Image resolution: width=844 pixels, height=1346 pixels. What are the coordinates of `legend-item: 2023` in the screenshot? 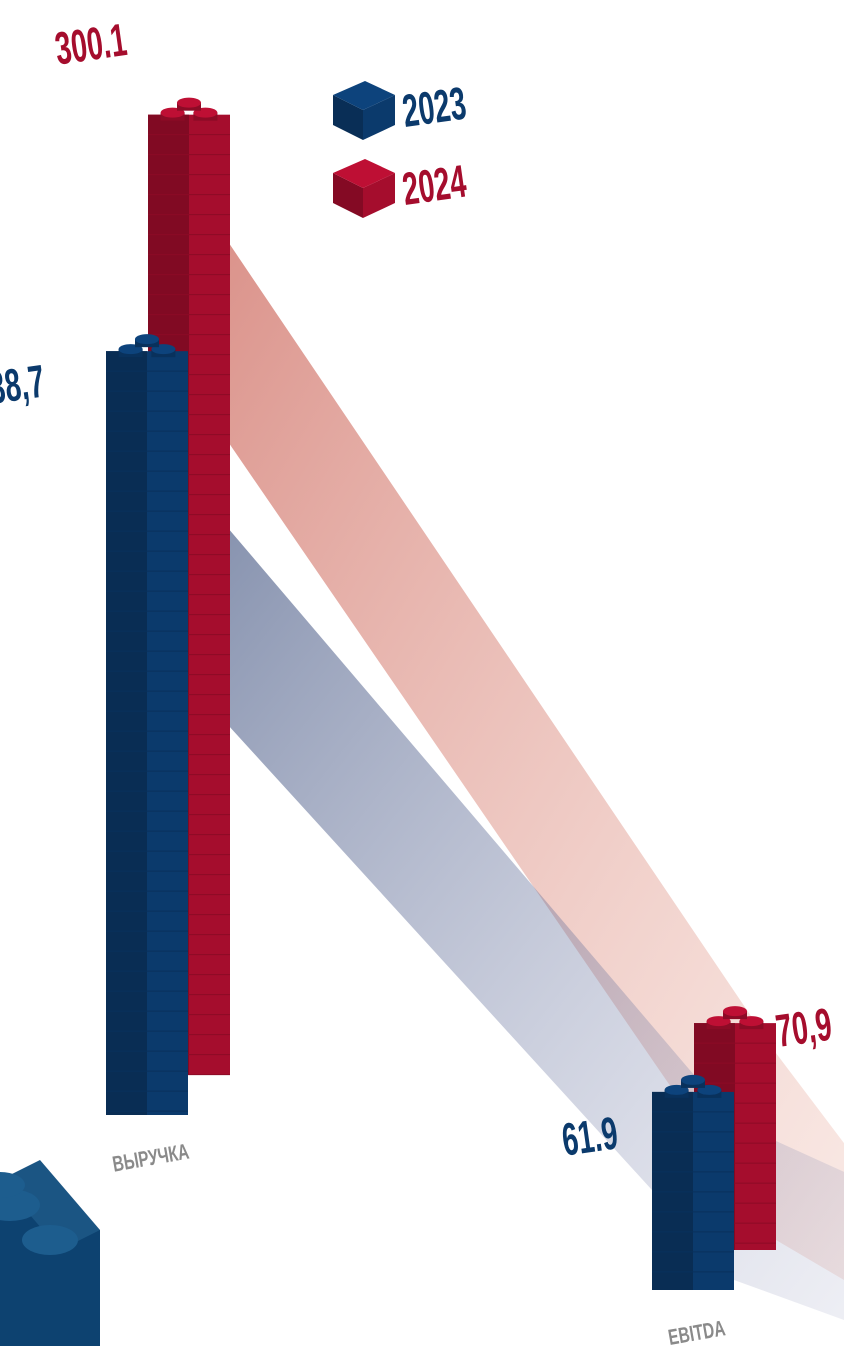 It's located at (401, 109).